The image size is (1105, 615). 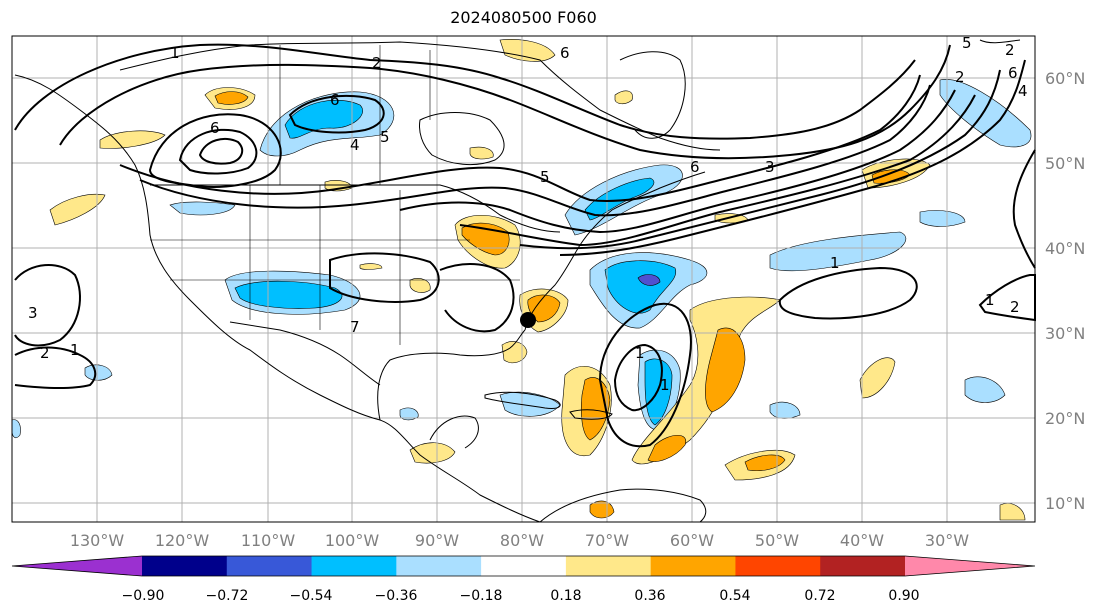 I want to click on cbar-tick-label: −0.54, so click(x=311, y=596).